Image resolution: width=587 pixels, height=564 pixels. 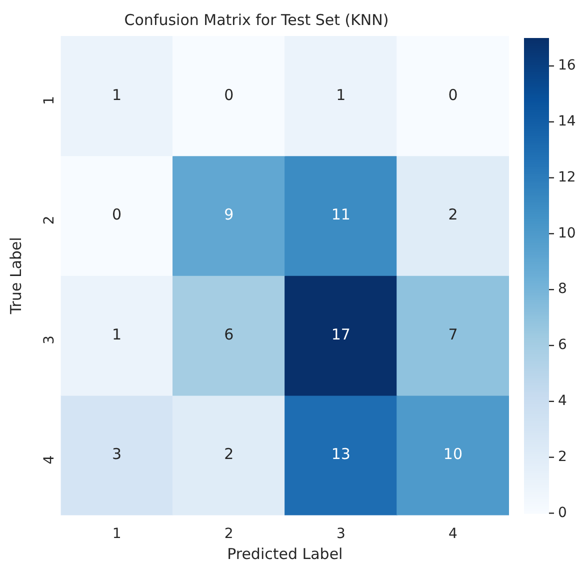 What do you see at coordinates (562, 512) in the screenshot?
I see `color-bar-label: 0` at bounding box center [562, 512].